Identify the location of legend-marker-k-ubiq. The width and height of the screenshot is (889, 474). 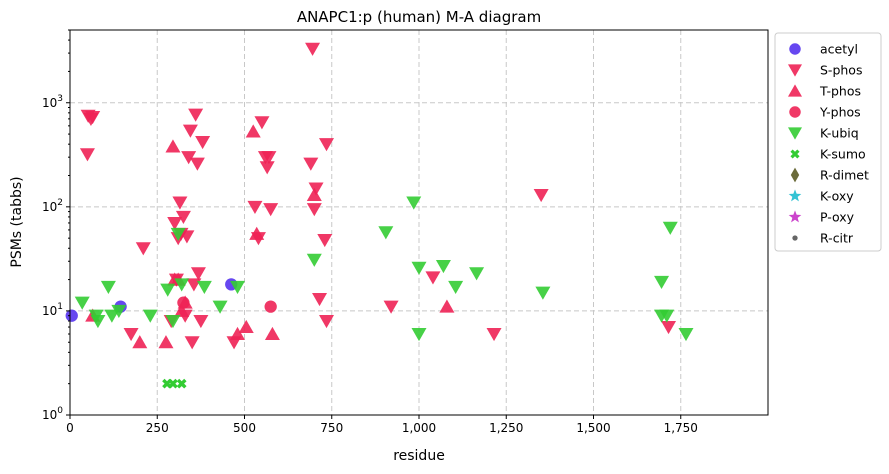
(795, 133).